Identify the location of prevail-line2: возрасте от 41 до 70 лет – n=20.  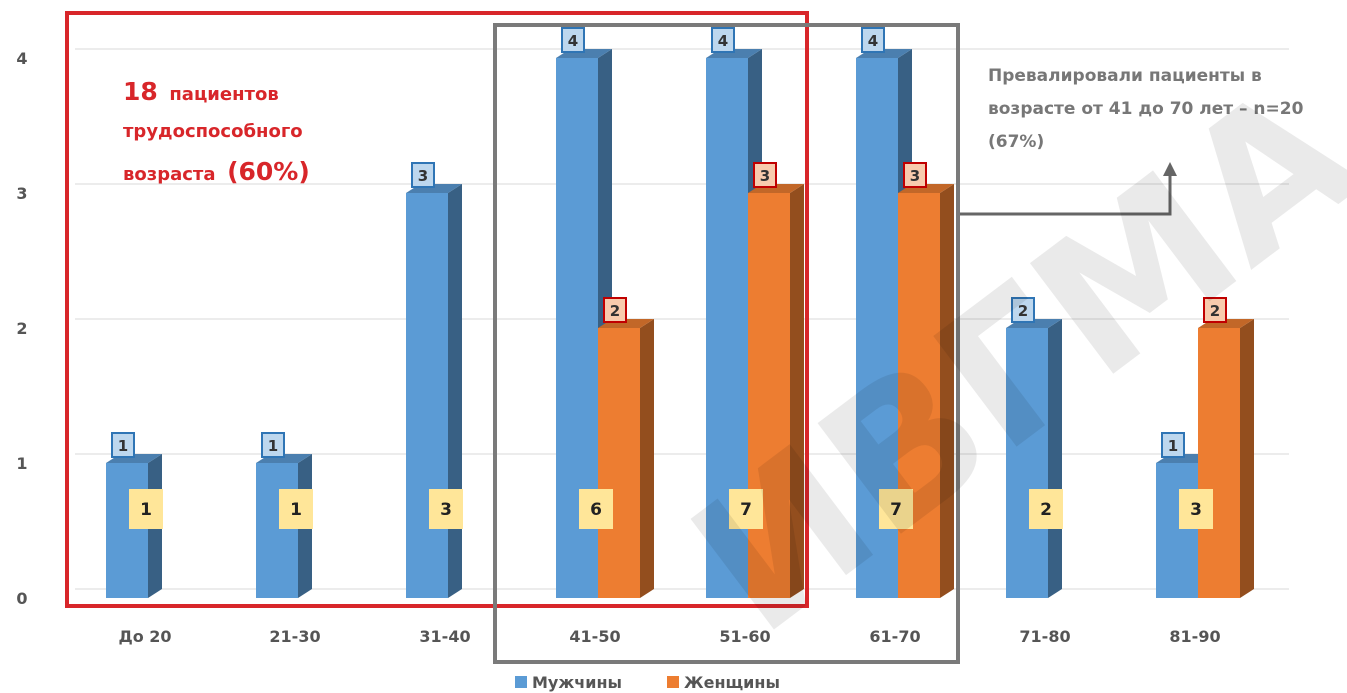
(1146, 109).